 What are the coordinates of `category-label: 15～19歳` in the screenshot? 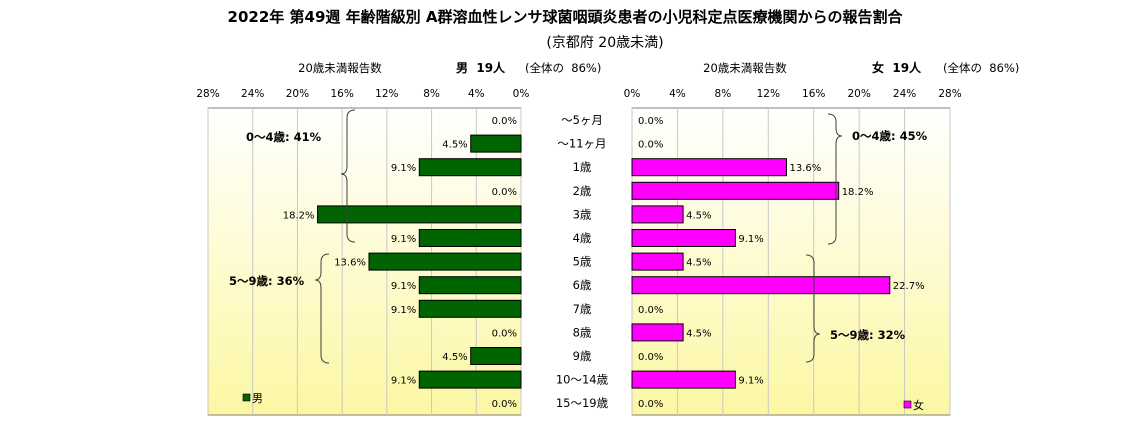 It's located at (582, 403).